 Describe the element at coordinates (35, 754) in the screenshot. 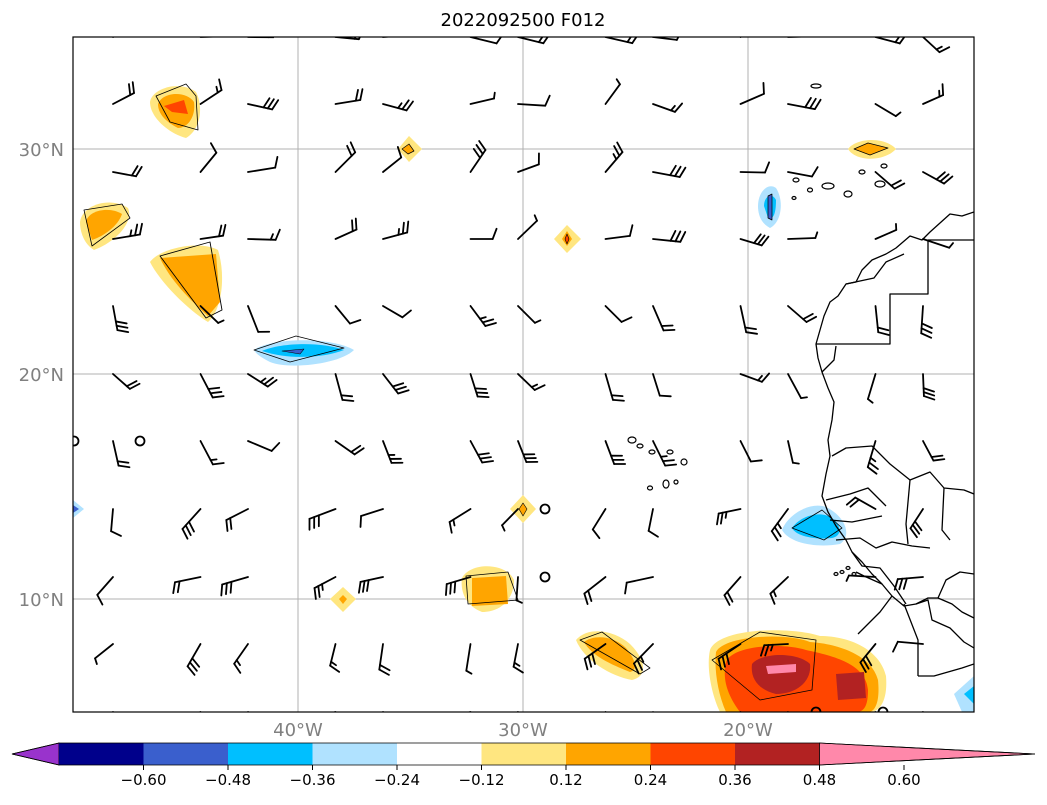

I see `colorbar-extend-low` at that location.